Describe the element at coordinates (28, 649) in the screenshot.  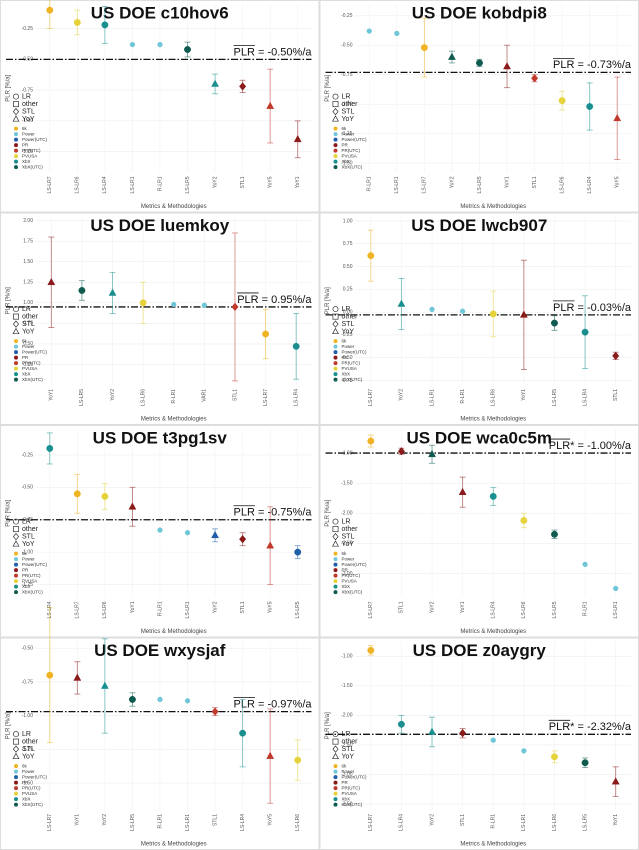
I see `y-tick-label: -0.50` at that location.